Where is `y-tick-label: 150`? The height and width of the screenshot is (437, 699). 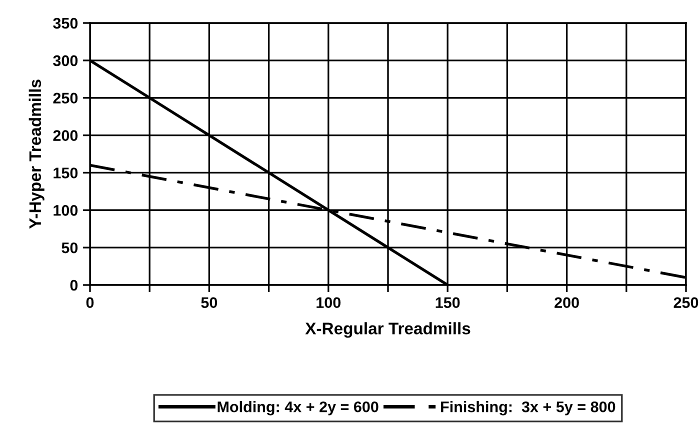 y-tick-label: 150 is located at coordinates (66, 173).